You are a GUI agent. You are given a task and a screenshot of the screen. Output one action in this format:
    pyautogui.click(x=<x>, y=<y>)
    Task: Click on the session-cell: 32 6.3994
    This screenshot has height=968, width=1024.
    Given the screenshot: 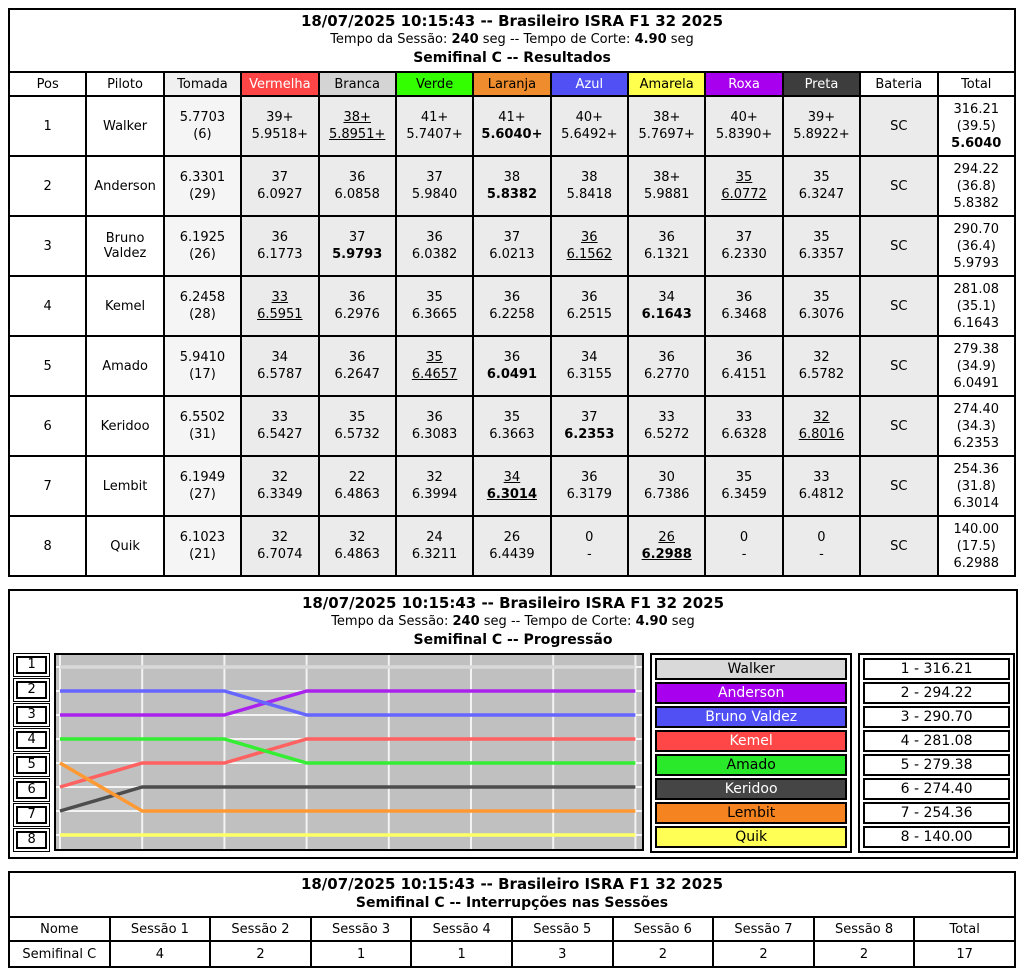 What is the action you would take?
    pyautogui.click(x=434, y=486)
    